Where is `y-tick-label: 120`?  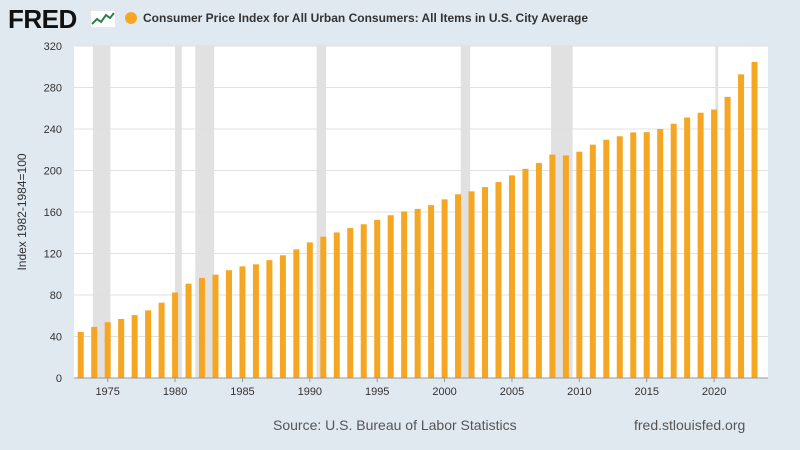
y-tick-label: 120 is located at coordinates (53, 255).